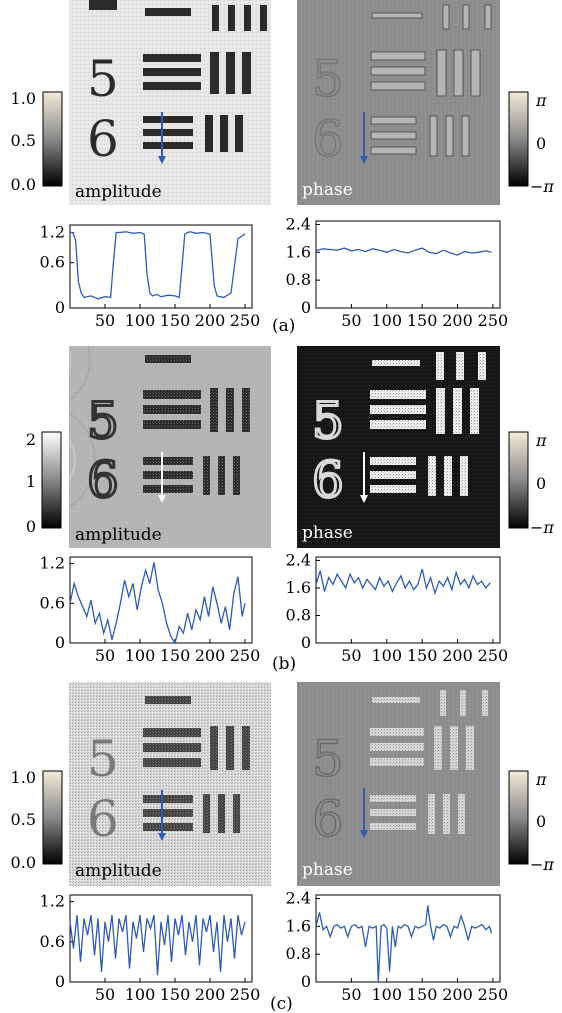 The width and height of the screenshot is (562, 1013). What do you see at coordinates (23, 862) in the screenshot?
I see `colorbar-tick: 0.0` at bounding box center [23, 862].